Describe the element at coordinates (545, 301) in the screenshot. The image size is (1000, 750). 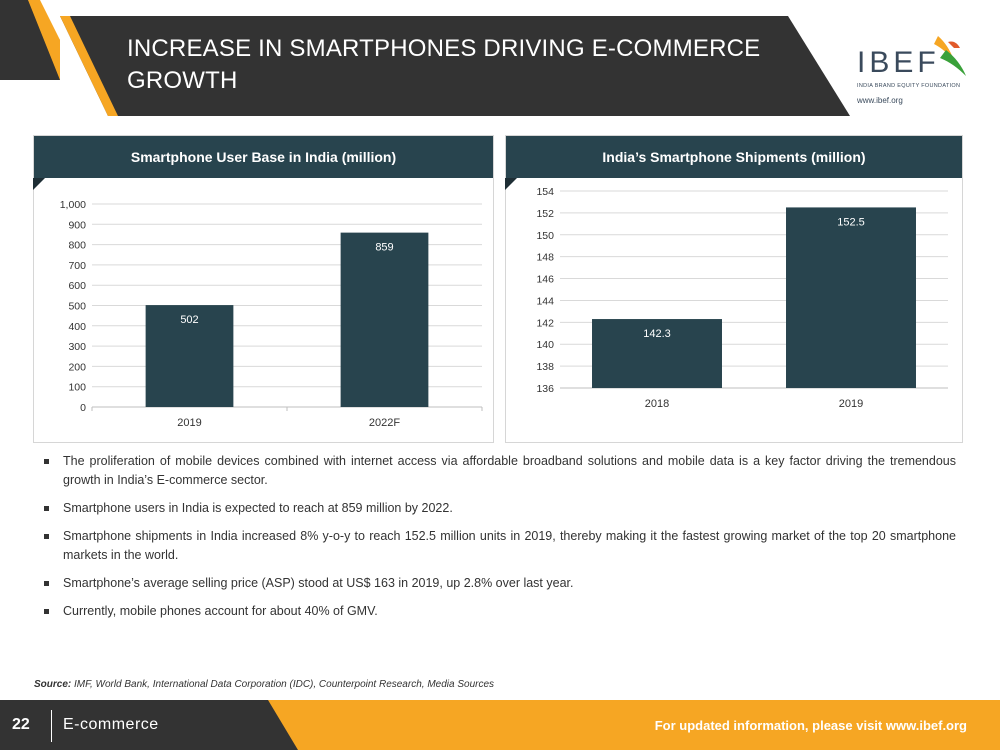
I see `y-tick-label: 144` at that location.